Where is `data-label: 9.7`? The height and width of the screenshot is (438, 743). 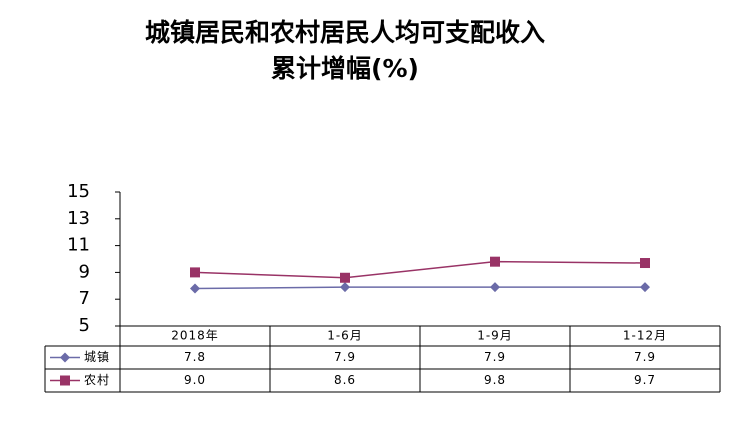
data-label: 9.7 is located at coordinates (645, 380).